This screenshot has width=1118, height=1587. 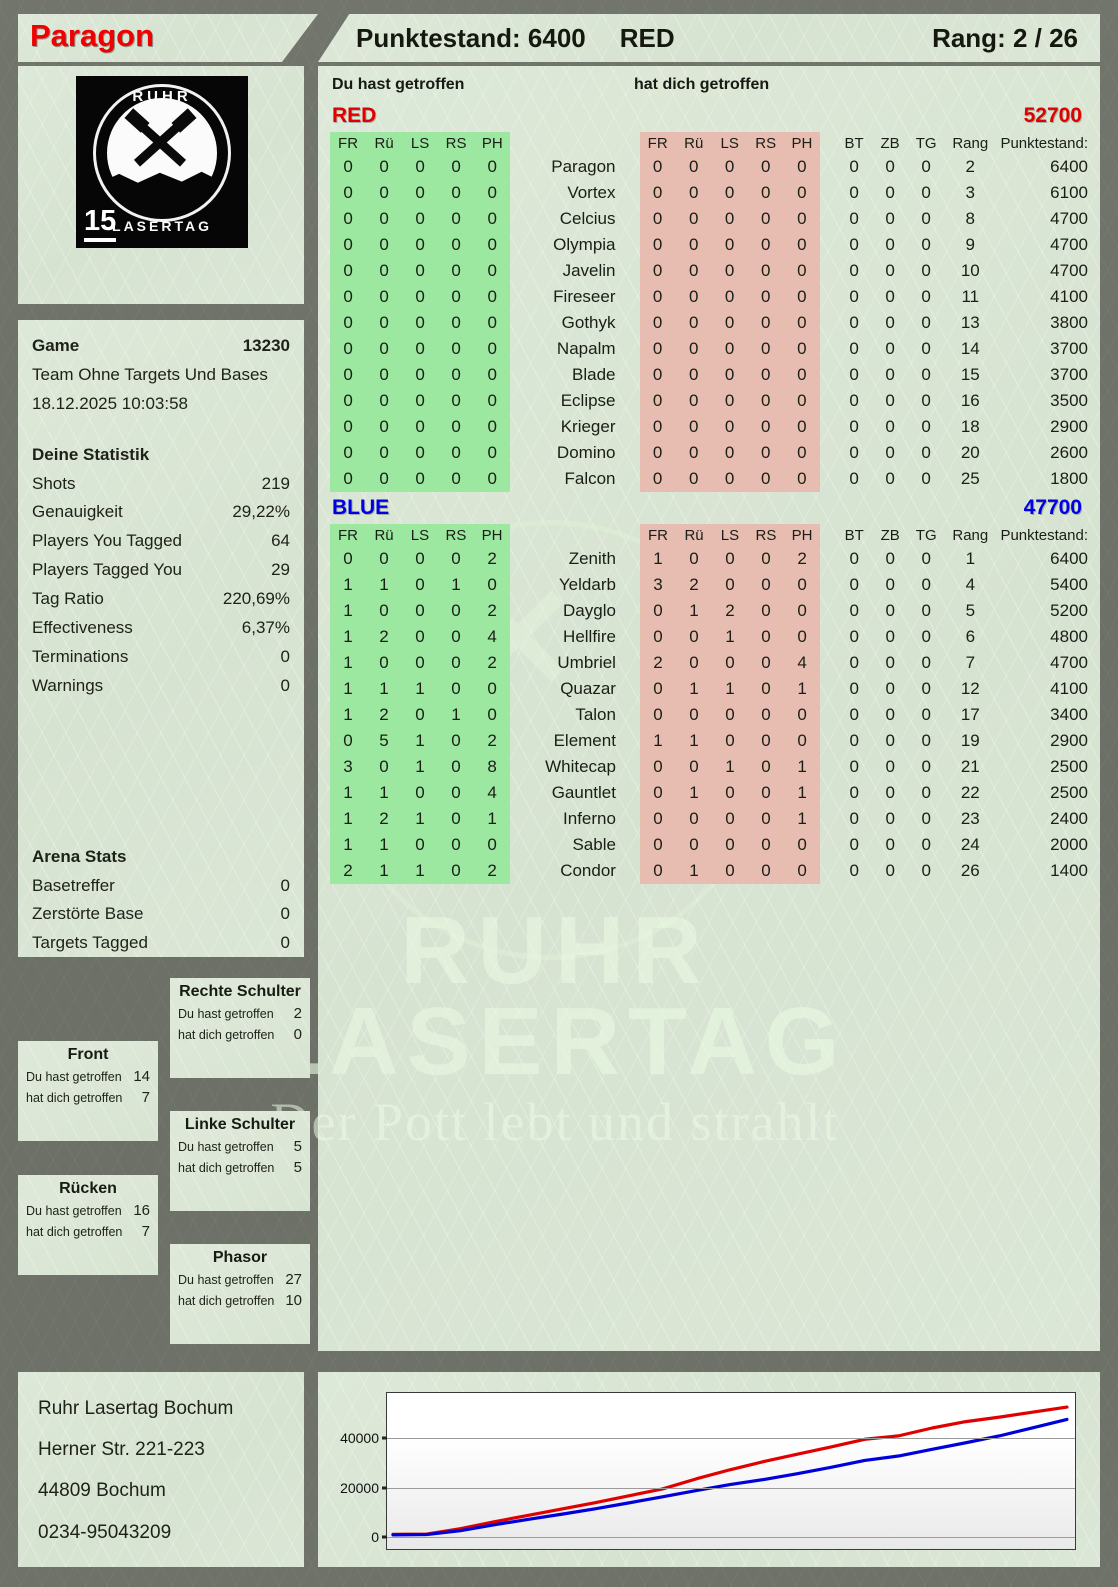 I want to click on col-header-got: LS, so click(x=730, y=535).